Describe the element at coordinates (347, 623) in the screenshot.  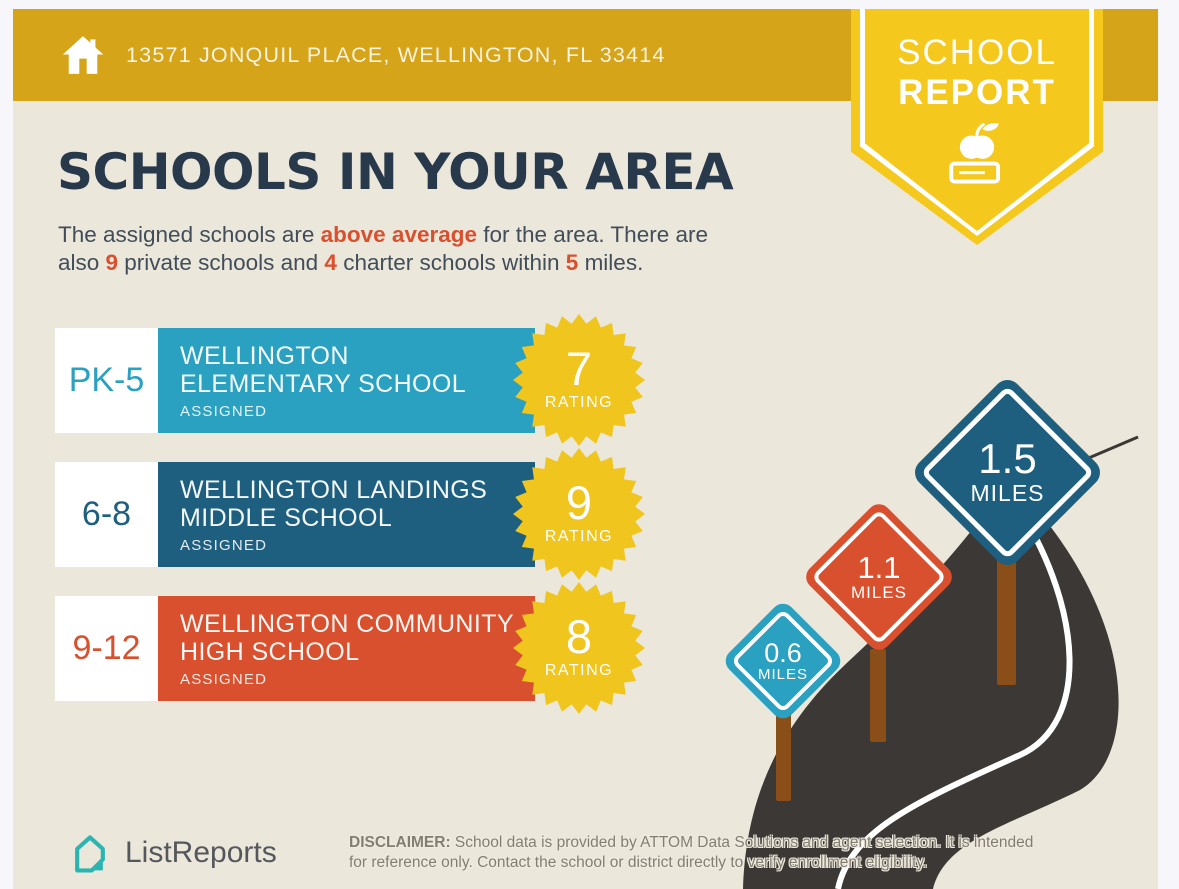
I see `school-name-line1: WELLINGTON COMMUNITY` at that location.